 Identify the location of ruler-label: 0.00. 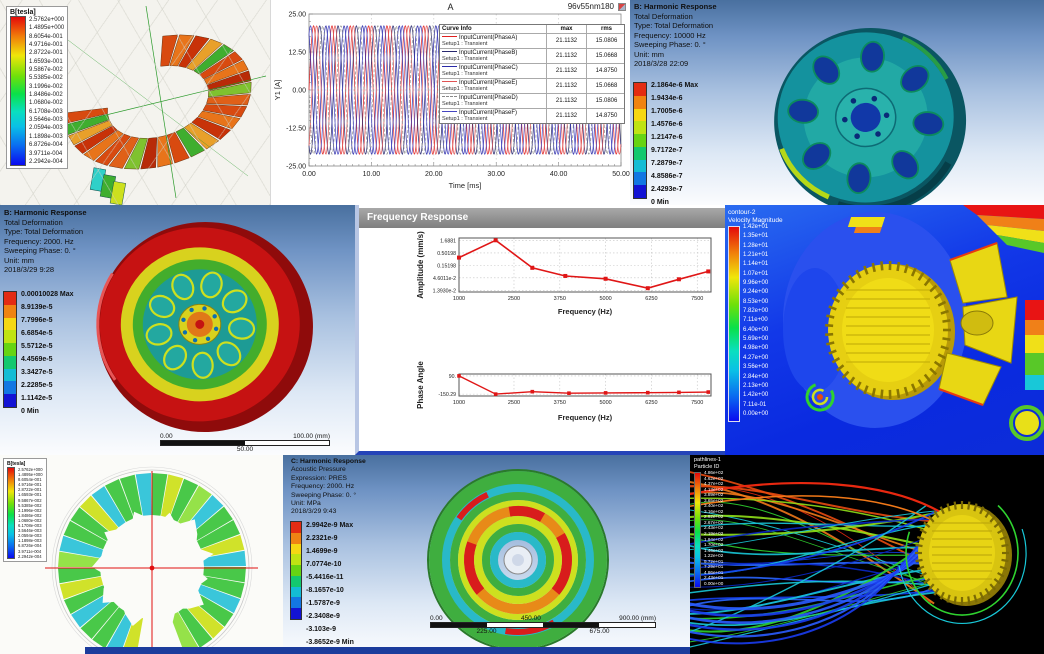
(166, 436).